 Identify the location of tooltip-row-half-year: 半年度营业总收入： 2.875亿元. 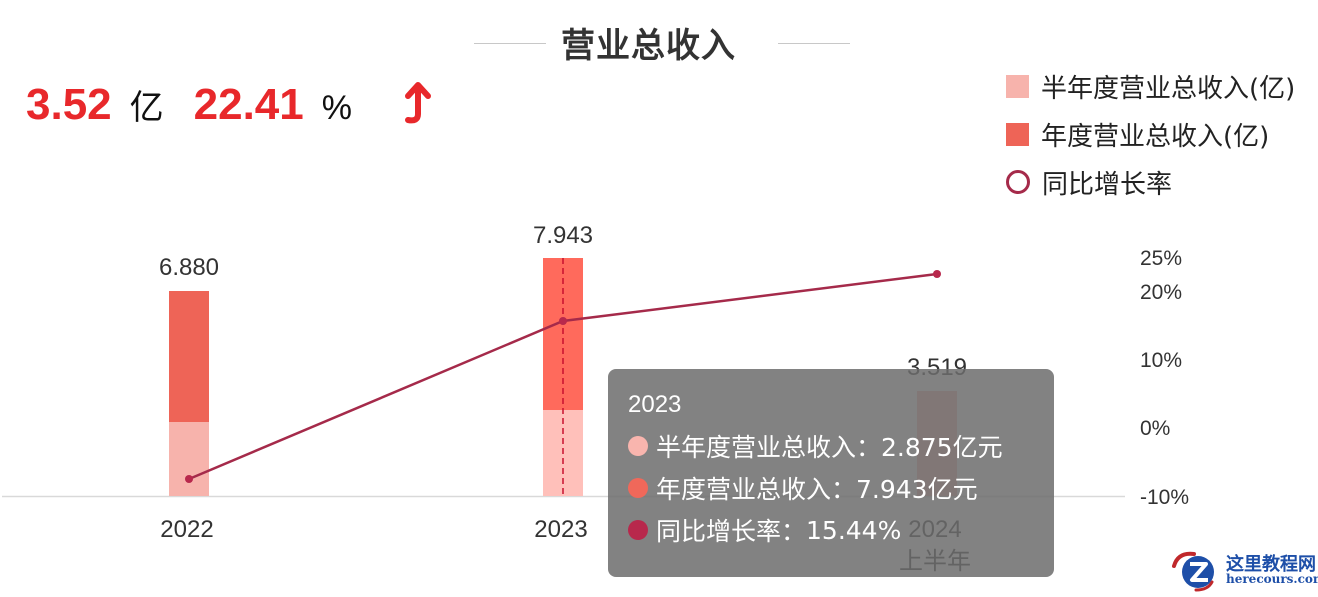
(841, 446).